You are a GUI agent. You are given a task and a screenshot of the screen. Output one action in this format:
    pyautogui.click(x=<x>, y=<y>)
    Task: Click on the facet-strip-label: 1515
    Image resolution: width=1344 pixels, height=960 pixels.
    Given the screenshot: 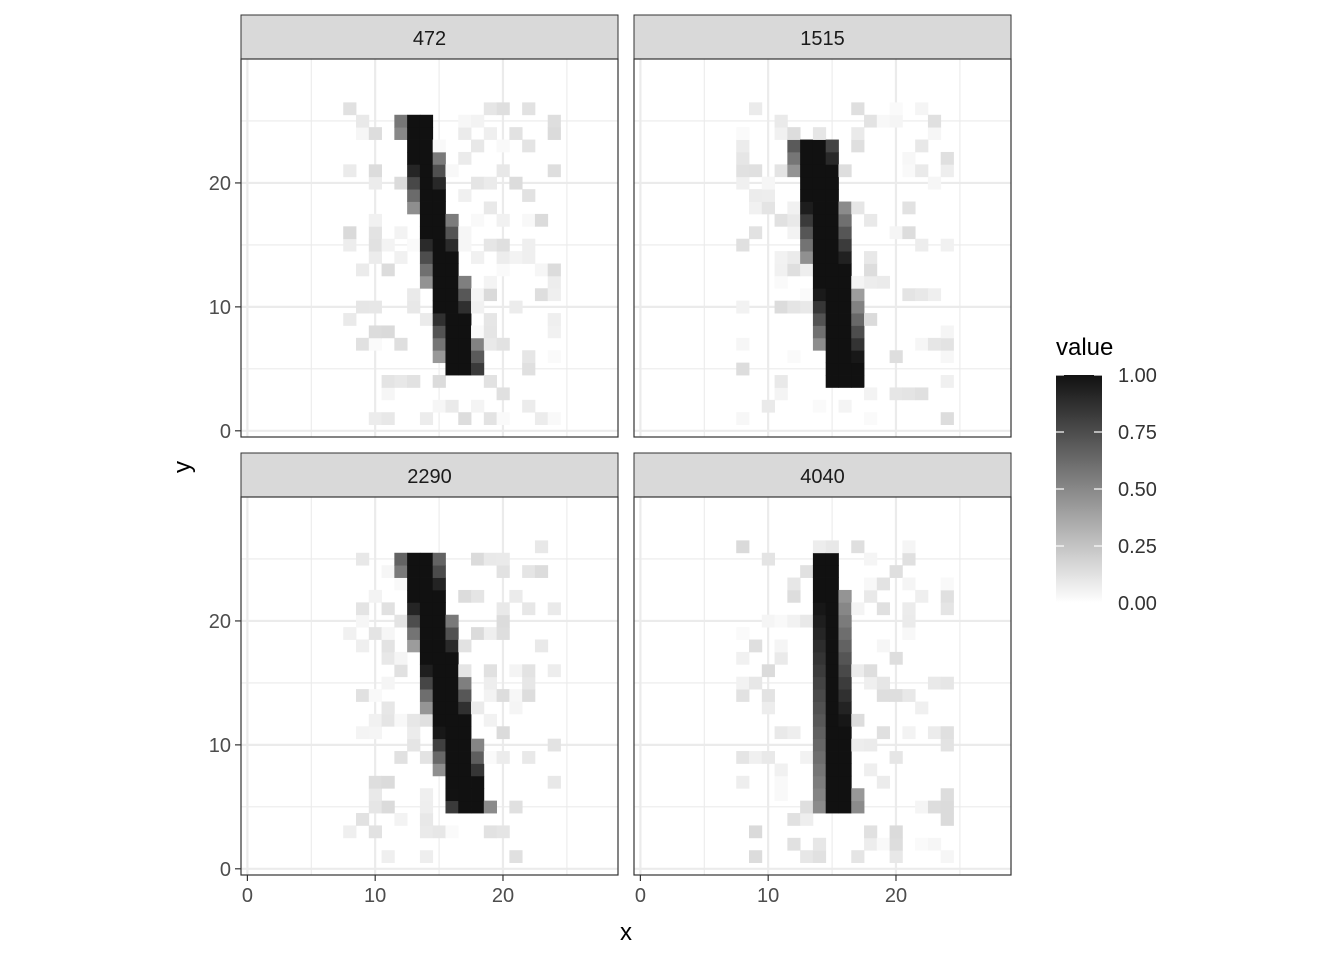 What is the action you would take?
    pyautogui.click(x=822, y=39)
    